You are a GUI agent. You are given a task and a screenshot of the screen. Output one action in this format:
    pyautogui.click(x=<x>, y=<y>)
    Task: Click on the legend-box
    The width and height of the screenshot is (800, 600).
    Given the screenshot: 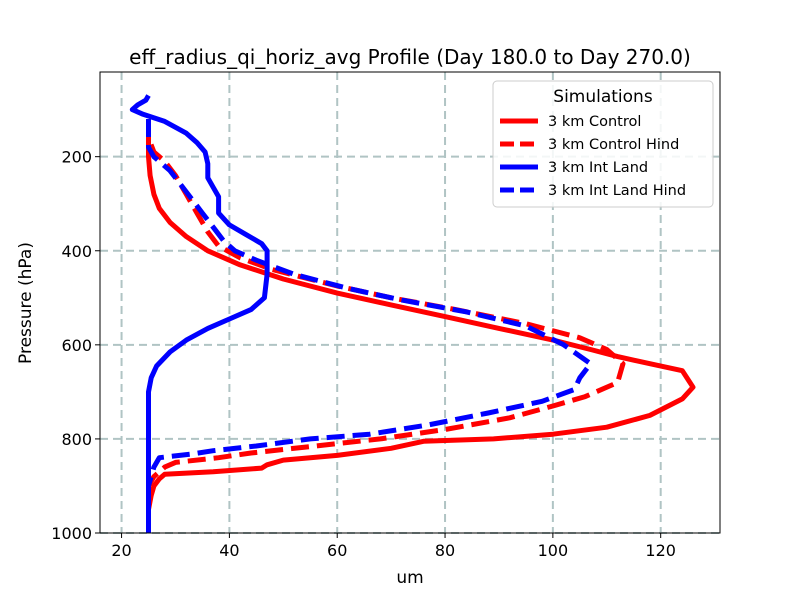 What is the action you would take?
    pyautogui.click(x=603, y=144)
    